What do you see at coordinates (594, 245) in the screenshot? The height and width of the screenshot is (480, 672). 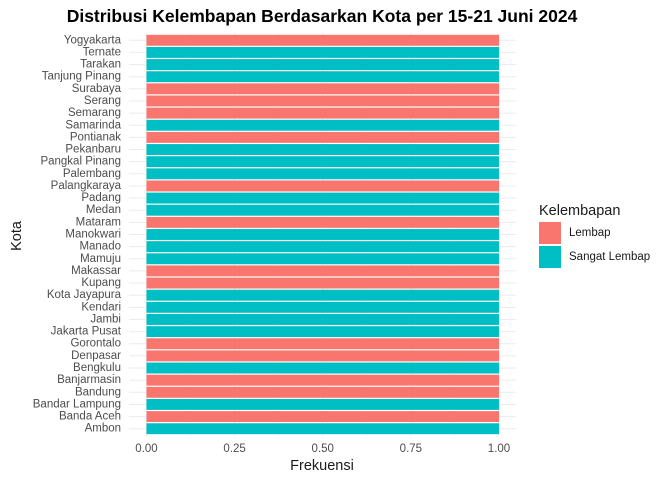 I see `legend-entries: Lembap Sangat Lembap` at bounding box center [594, 245].